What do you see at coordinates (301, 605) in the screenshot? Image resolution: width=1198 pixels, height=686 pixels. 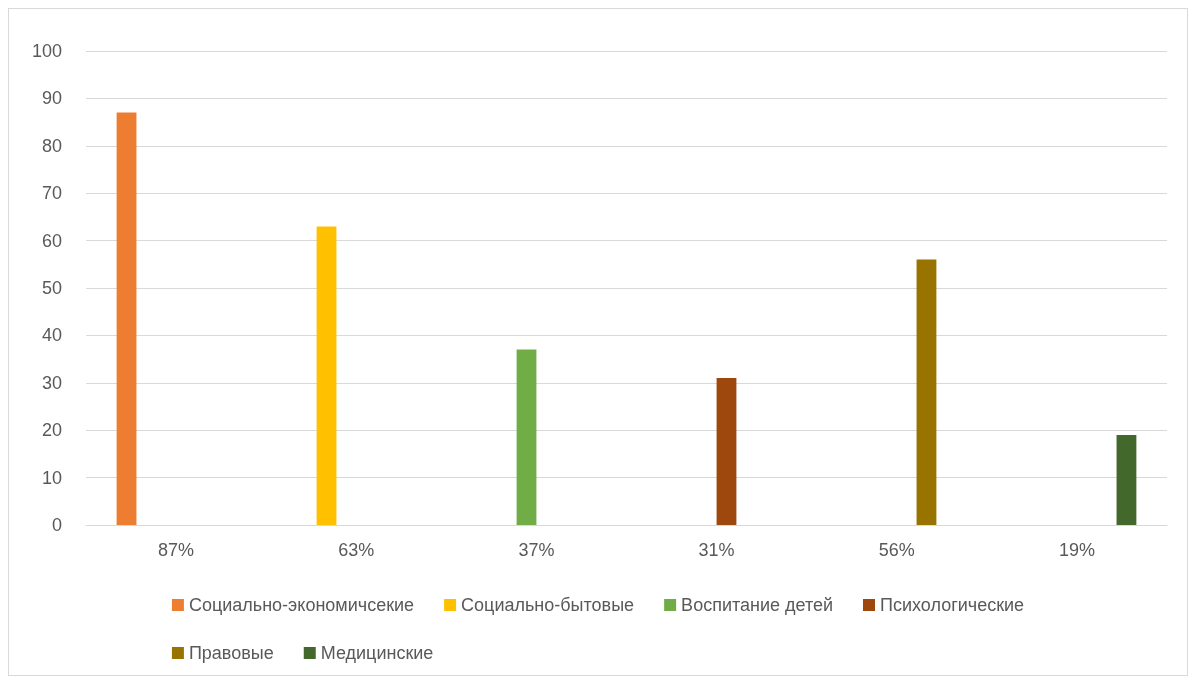 I see `legend-label: Социально-экономичсекие` at bounding box center [301, 605].